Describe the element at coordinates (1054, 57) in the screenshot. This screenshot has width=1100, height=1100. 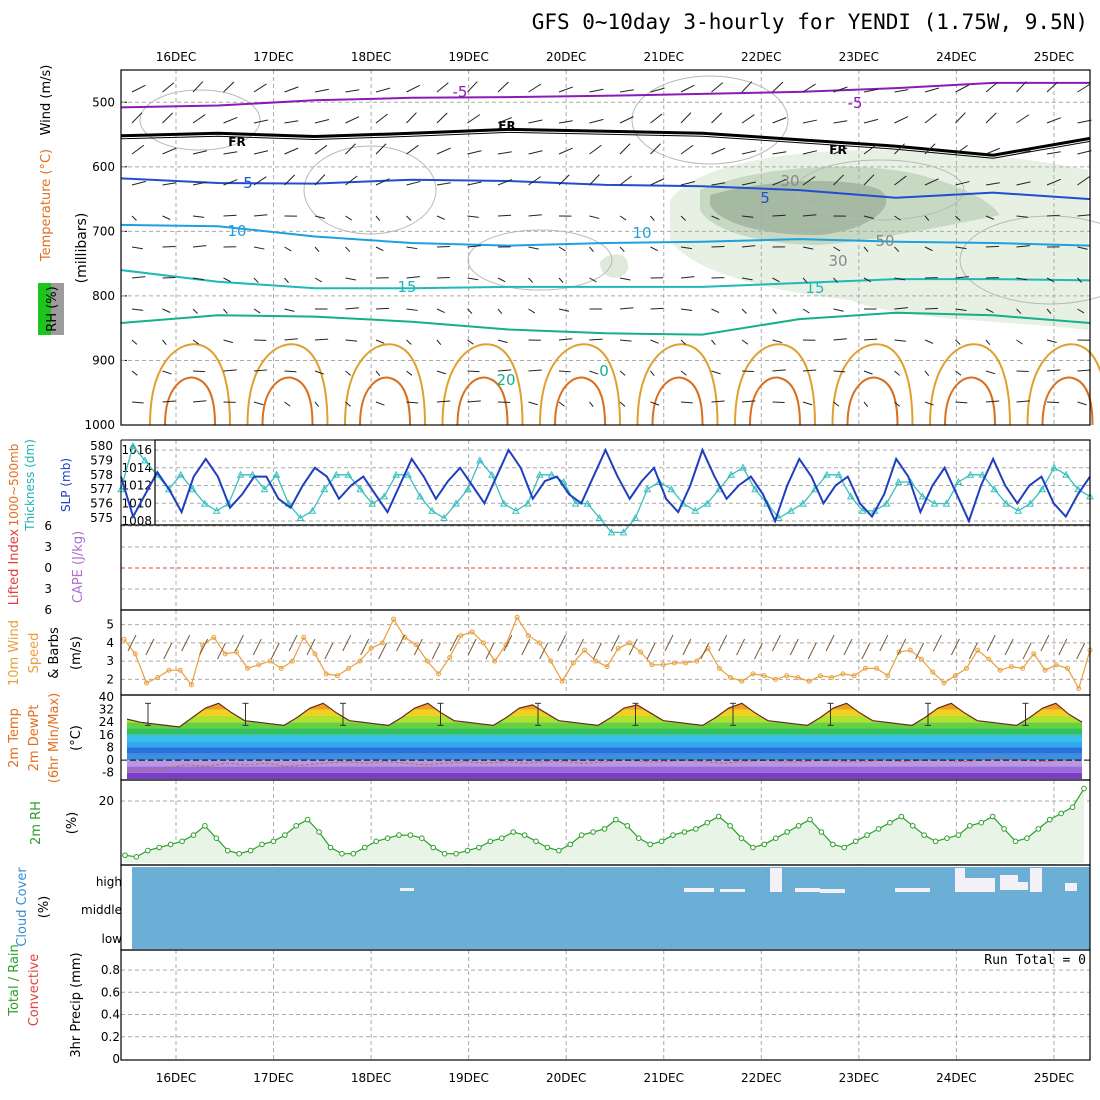
I see `date-label-top: 25DEC` at that location.